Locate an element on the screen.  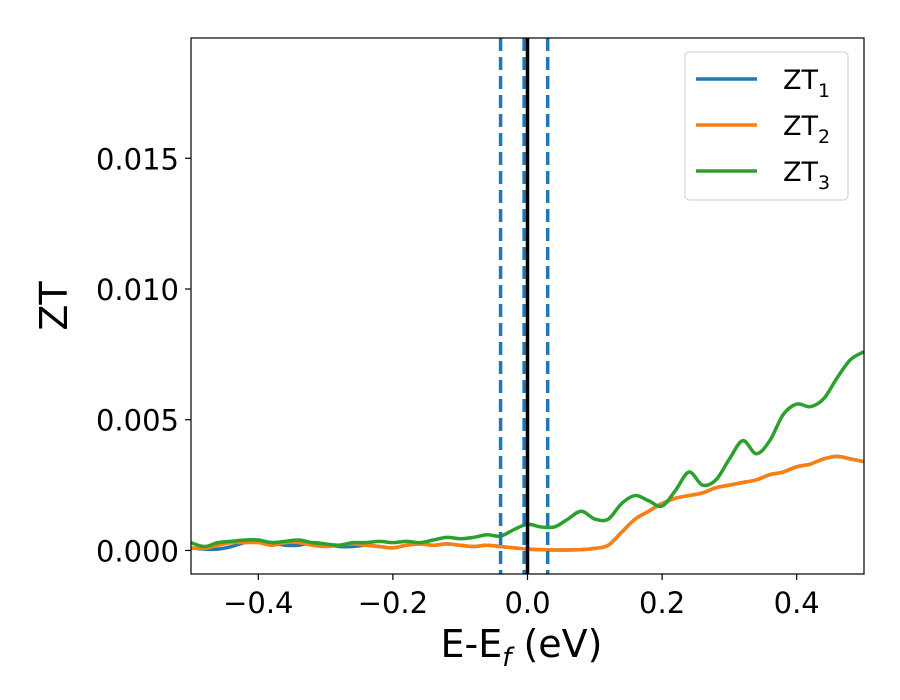
x-axis-label-unit: (eV) is located at coordinates (556, 644).